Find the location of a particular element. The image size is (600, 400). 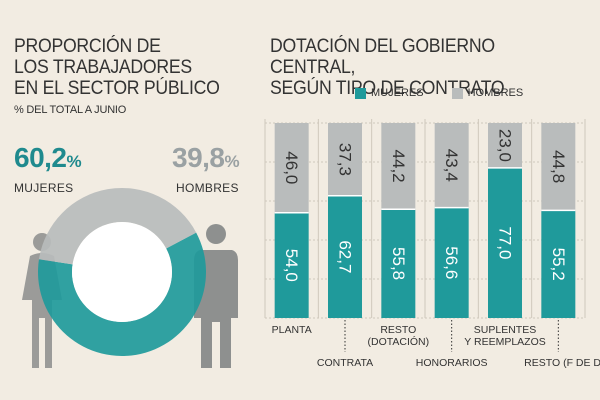

legend-swatch-women is located at coordinates (360, 93).